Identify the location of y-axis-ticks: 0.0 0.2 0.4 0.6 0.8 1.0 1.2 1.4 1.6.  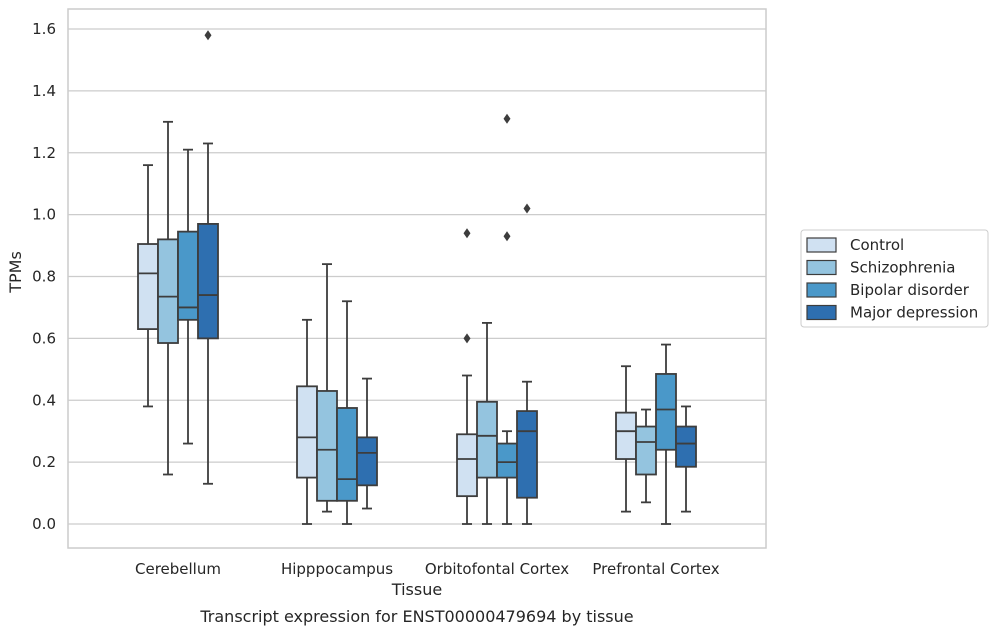
(44, 276).